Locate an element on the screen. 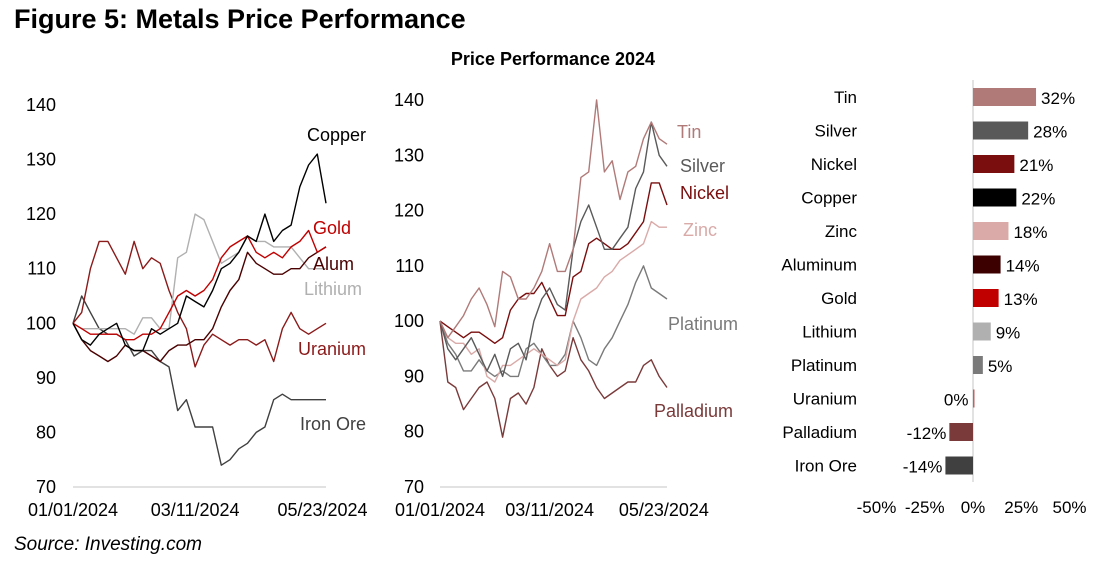 Image resolution: width=1106 pixels, height=565 pixels. left-y-tick-label: 80 is located at coordinates (46, 432).